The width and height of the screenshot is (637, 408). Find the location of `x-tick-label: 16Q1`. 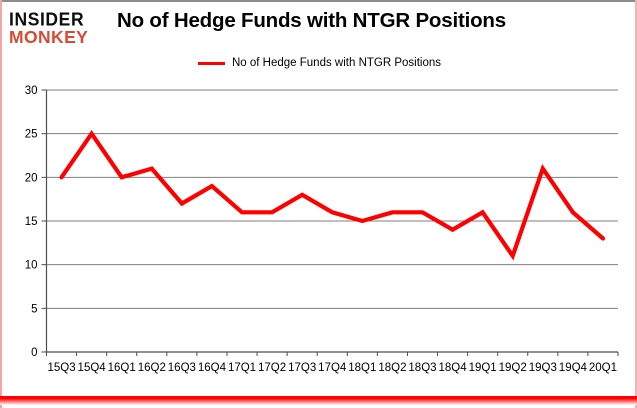

x-tick-label: 16Q1 is located at coordinates (122, 368).